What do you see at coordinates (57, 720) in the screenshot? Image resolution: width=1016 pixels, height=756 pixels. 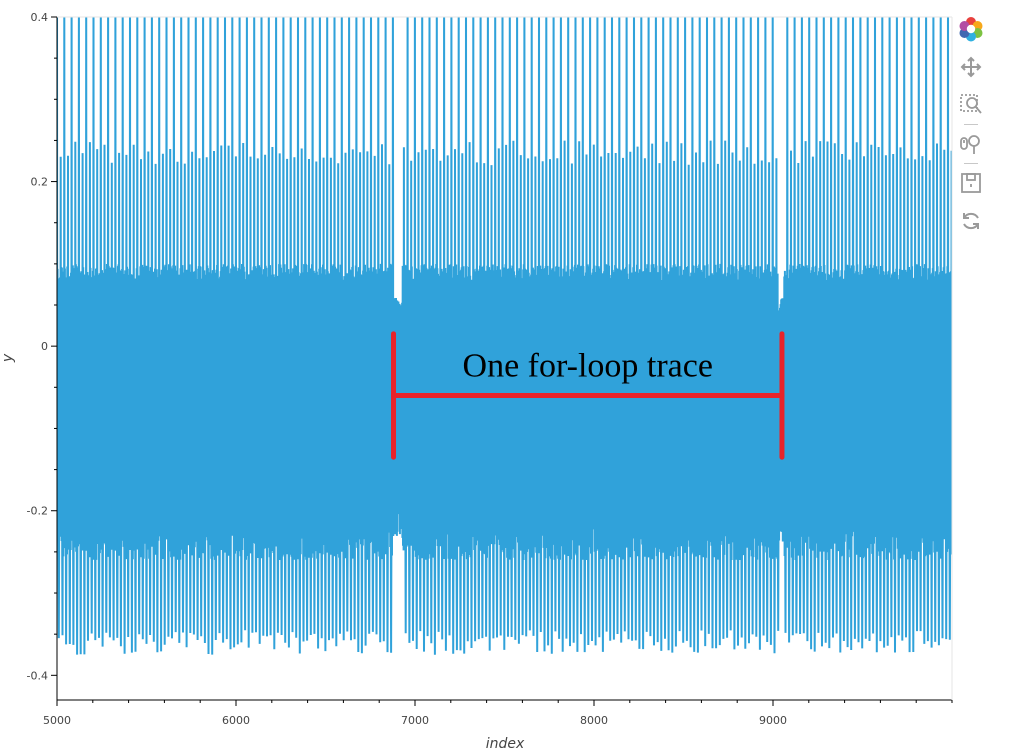 I see `x-tick-label: 5000` at bounding box center [57, 720].